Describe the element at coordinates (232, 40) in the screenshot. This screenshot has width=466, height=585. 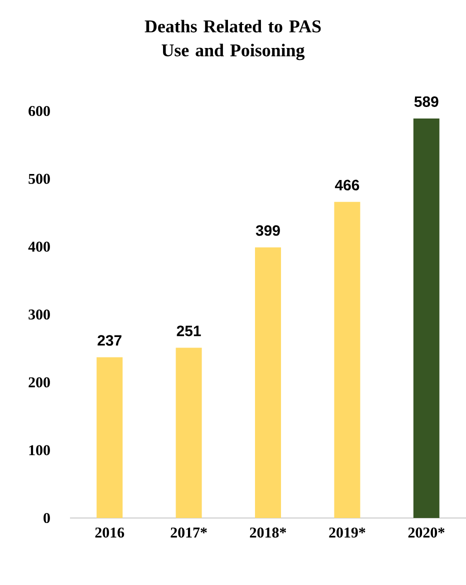
I see `chart-title: Deaths Related to PAS Use and Poisoning` at that location.